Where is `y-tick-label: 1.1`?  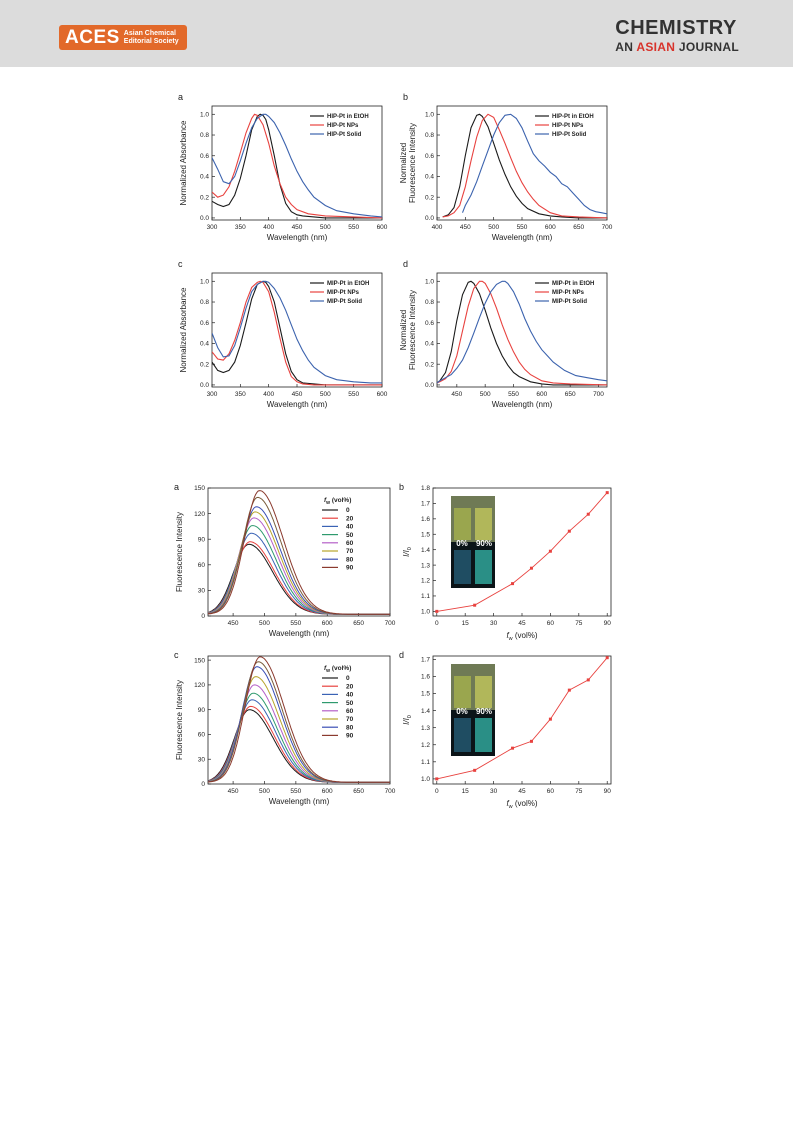 y-tick-label: 1.1 is located at coordinates (425, 762).